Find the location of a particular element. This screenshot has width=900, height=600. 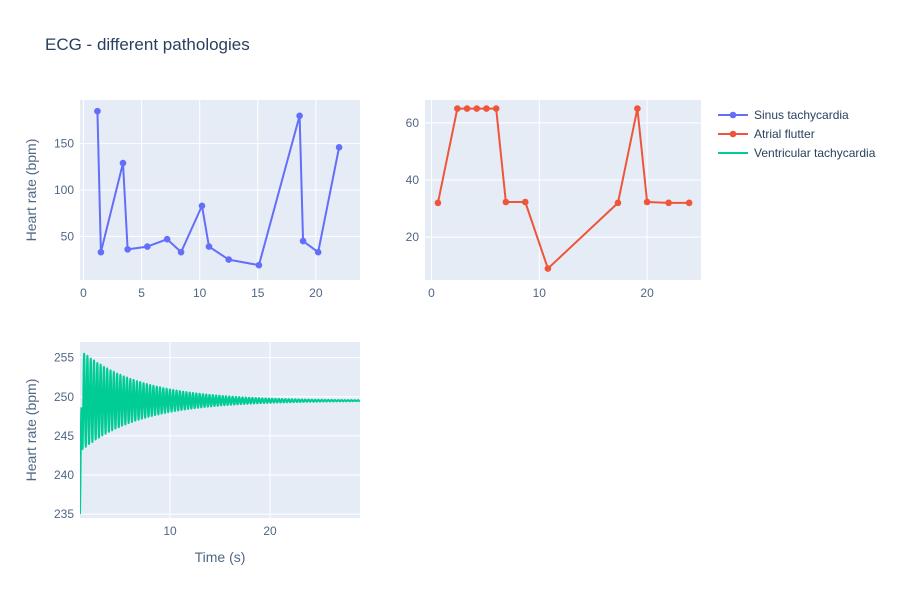

x-tick-label: 5 is located at coordinates (141, 293).